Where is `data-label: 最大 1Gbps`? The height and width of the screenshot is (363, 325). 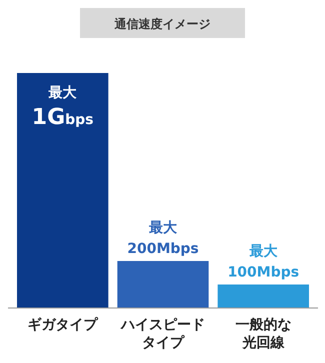
data-label: 最大 1Gbps is located at coordinates (63, 107).